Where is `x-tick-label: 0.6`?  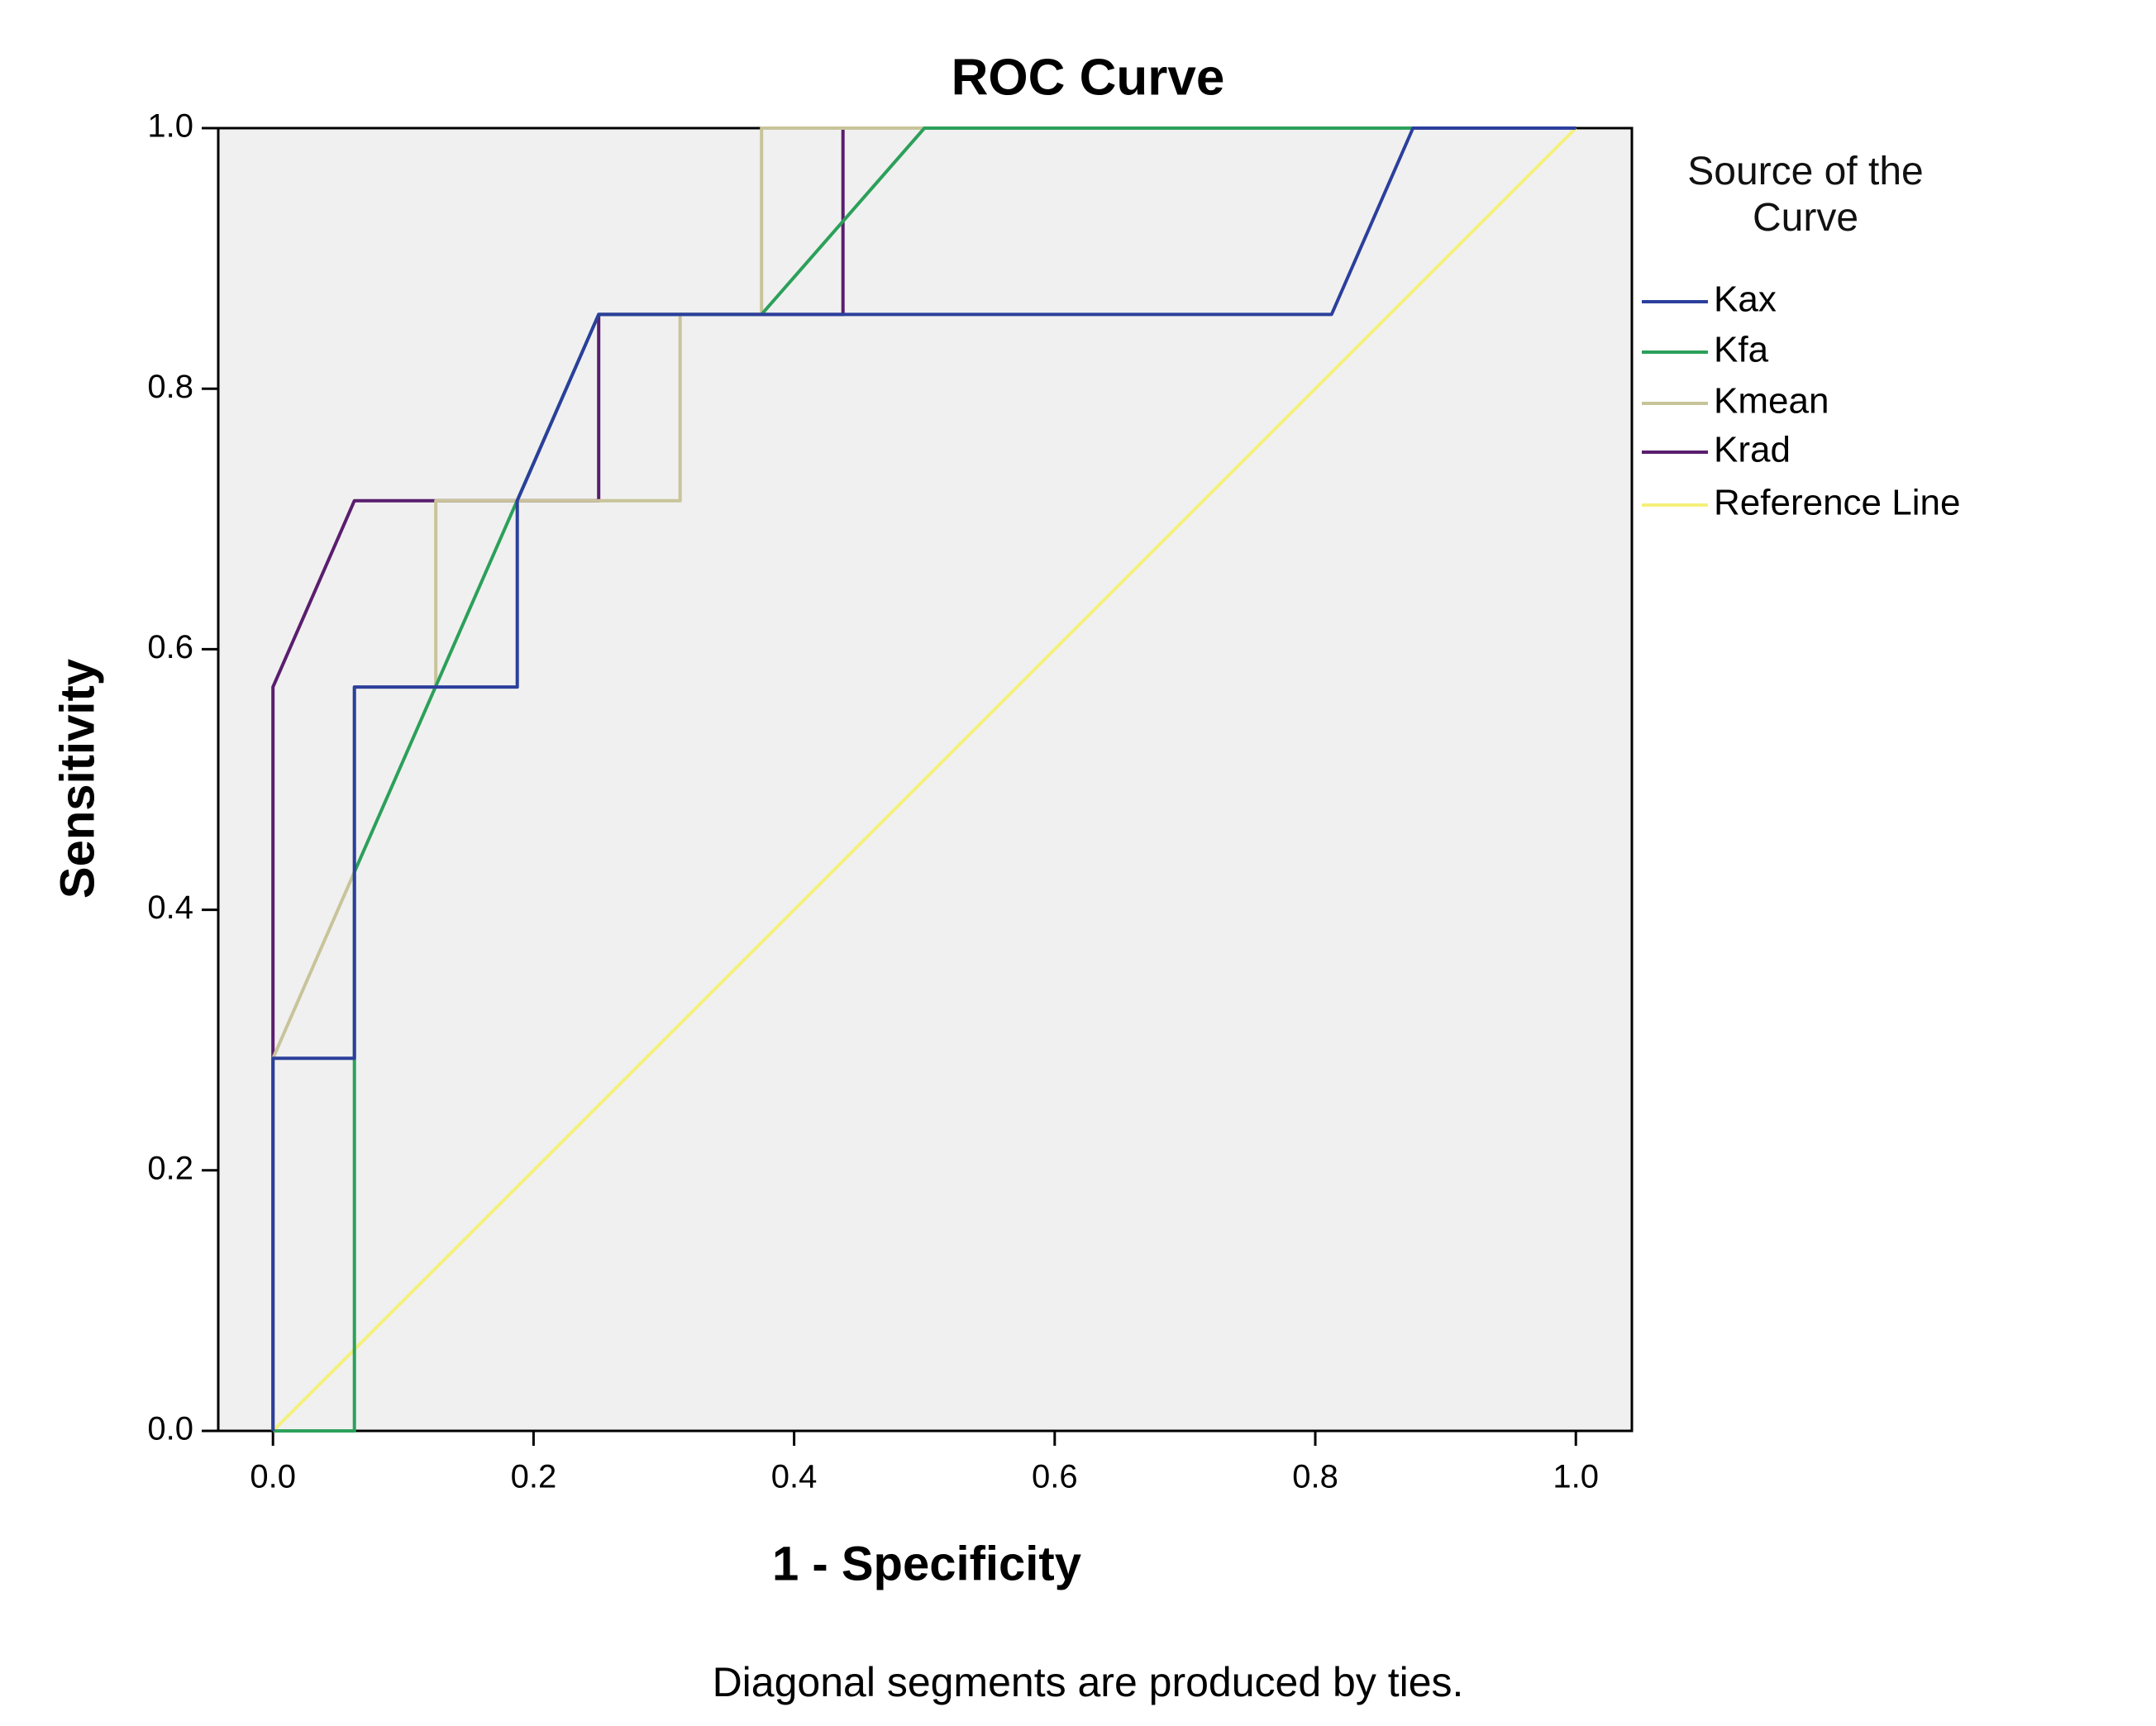 x-tick-label: 0.6 is located at coordinates (1055, 1477).